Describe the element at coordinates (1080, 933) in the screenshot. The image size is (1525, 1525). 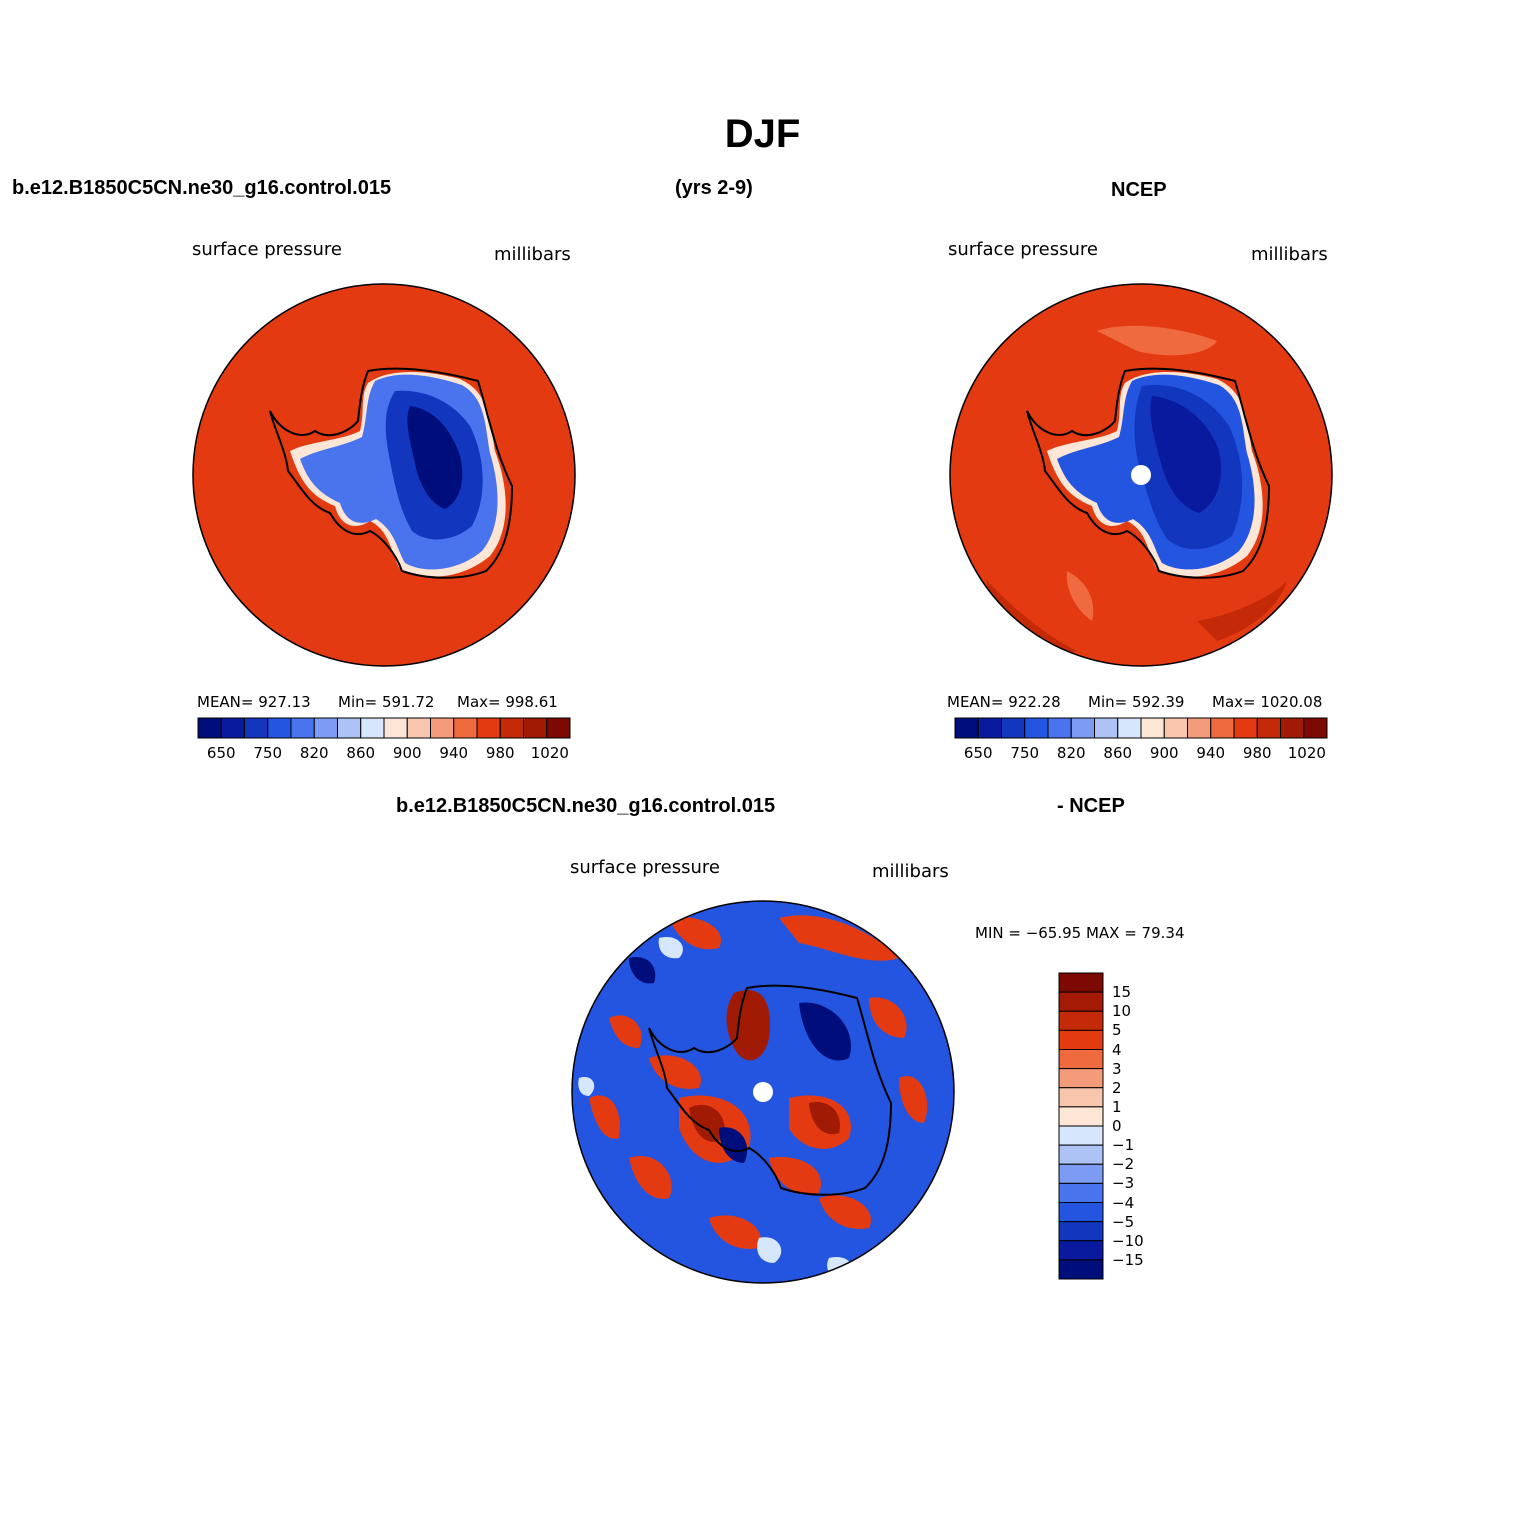
I see `diff-minmax: MIN = −65.95 MAX = 79.34` at that location.